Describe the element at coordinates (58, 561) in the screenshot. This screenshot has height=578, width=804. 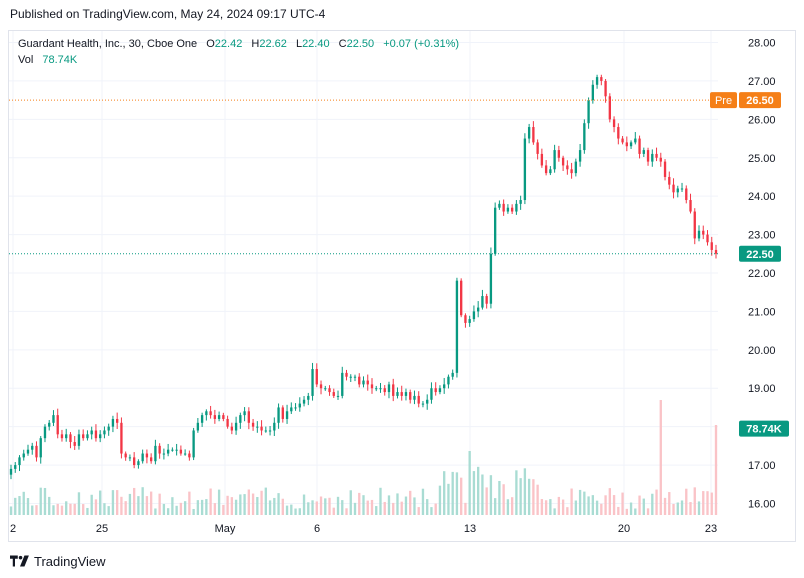
I see `footer-brand: TradingView` at that location.